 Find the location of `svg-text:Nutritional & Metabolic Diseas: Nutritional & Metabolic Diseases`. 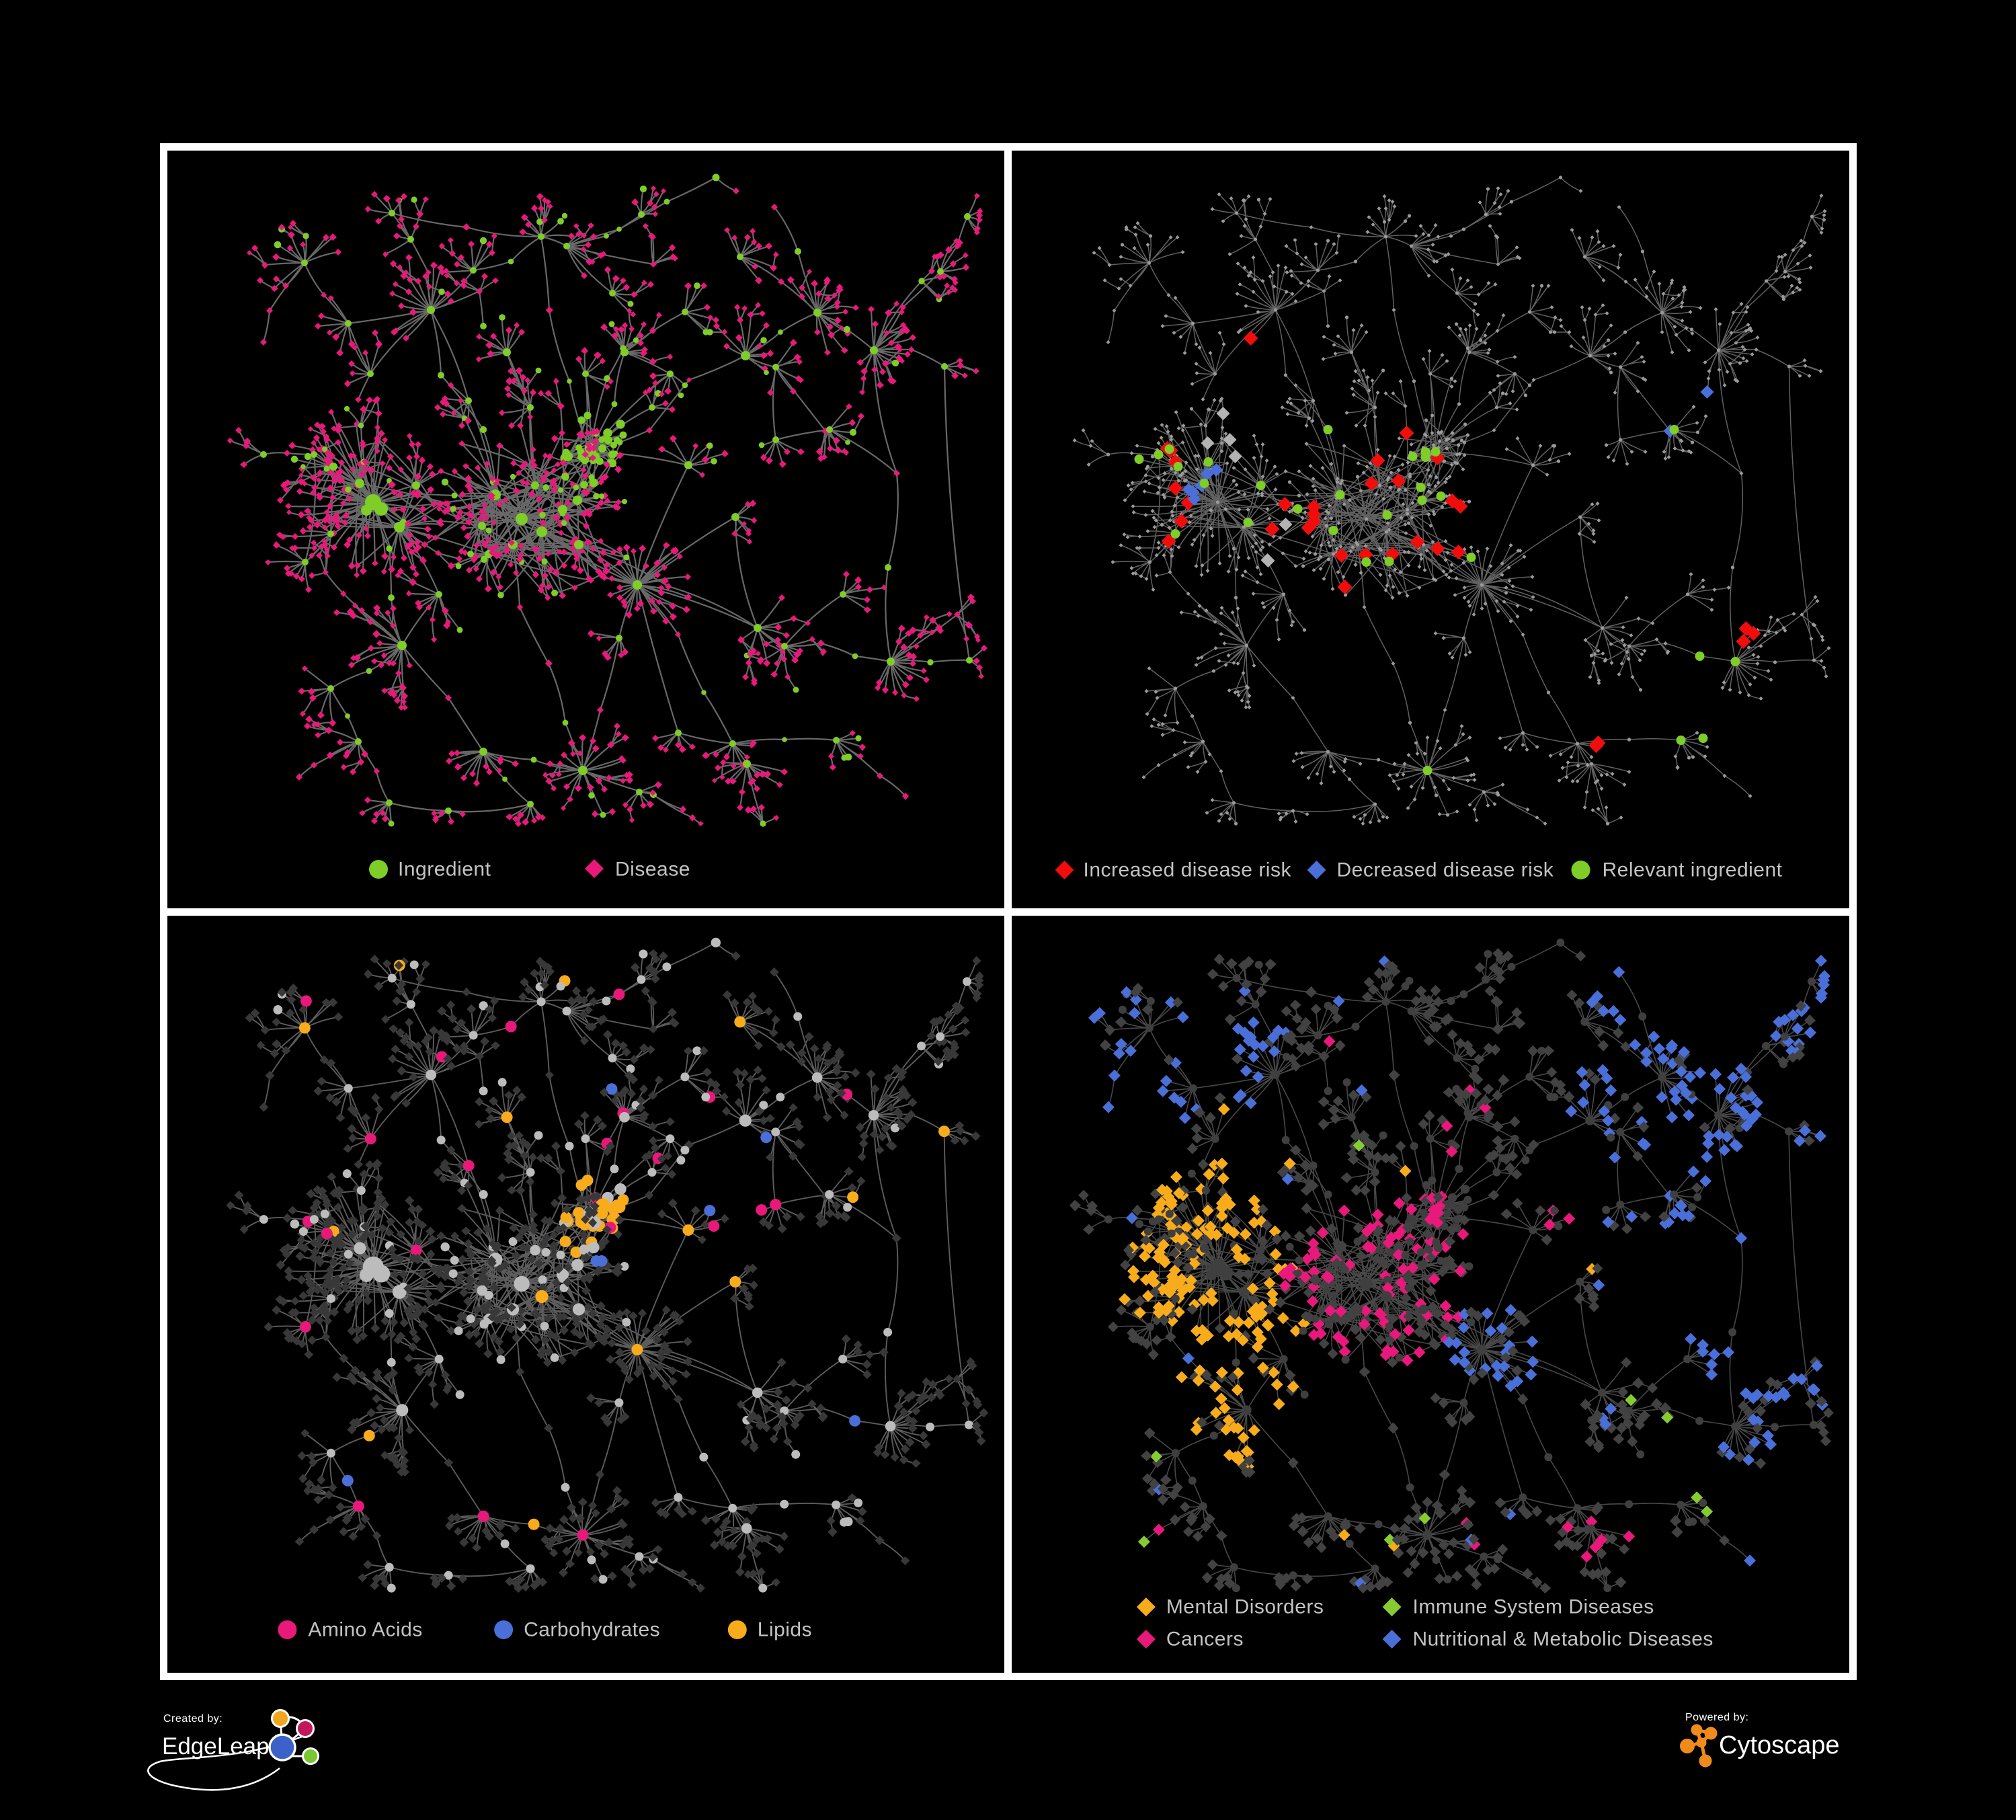

svg-text:Nutritional & Metabolic Diseas: Nutritional & Metabolic Diseases is located at coordinates (1563, 1639).